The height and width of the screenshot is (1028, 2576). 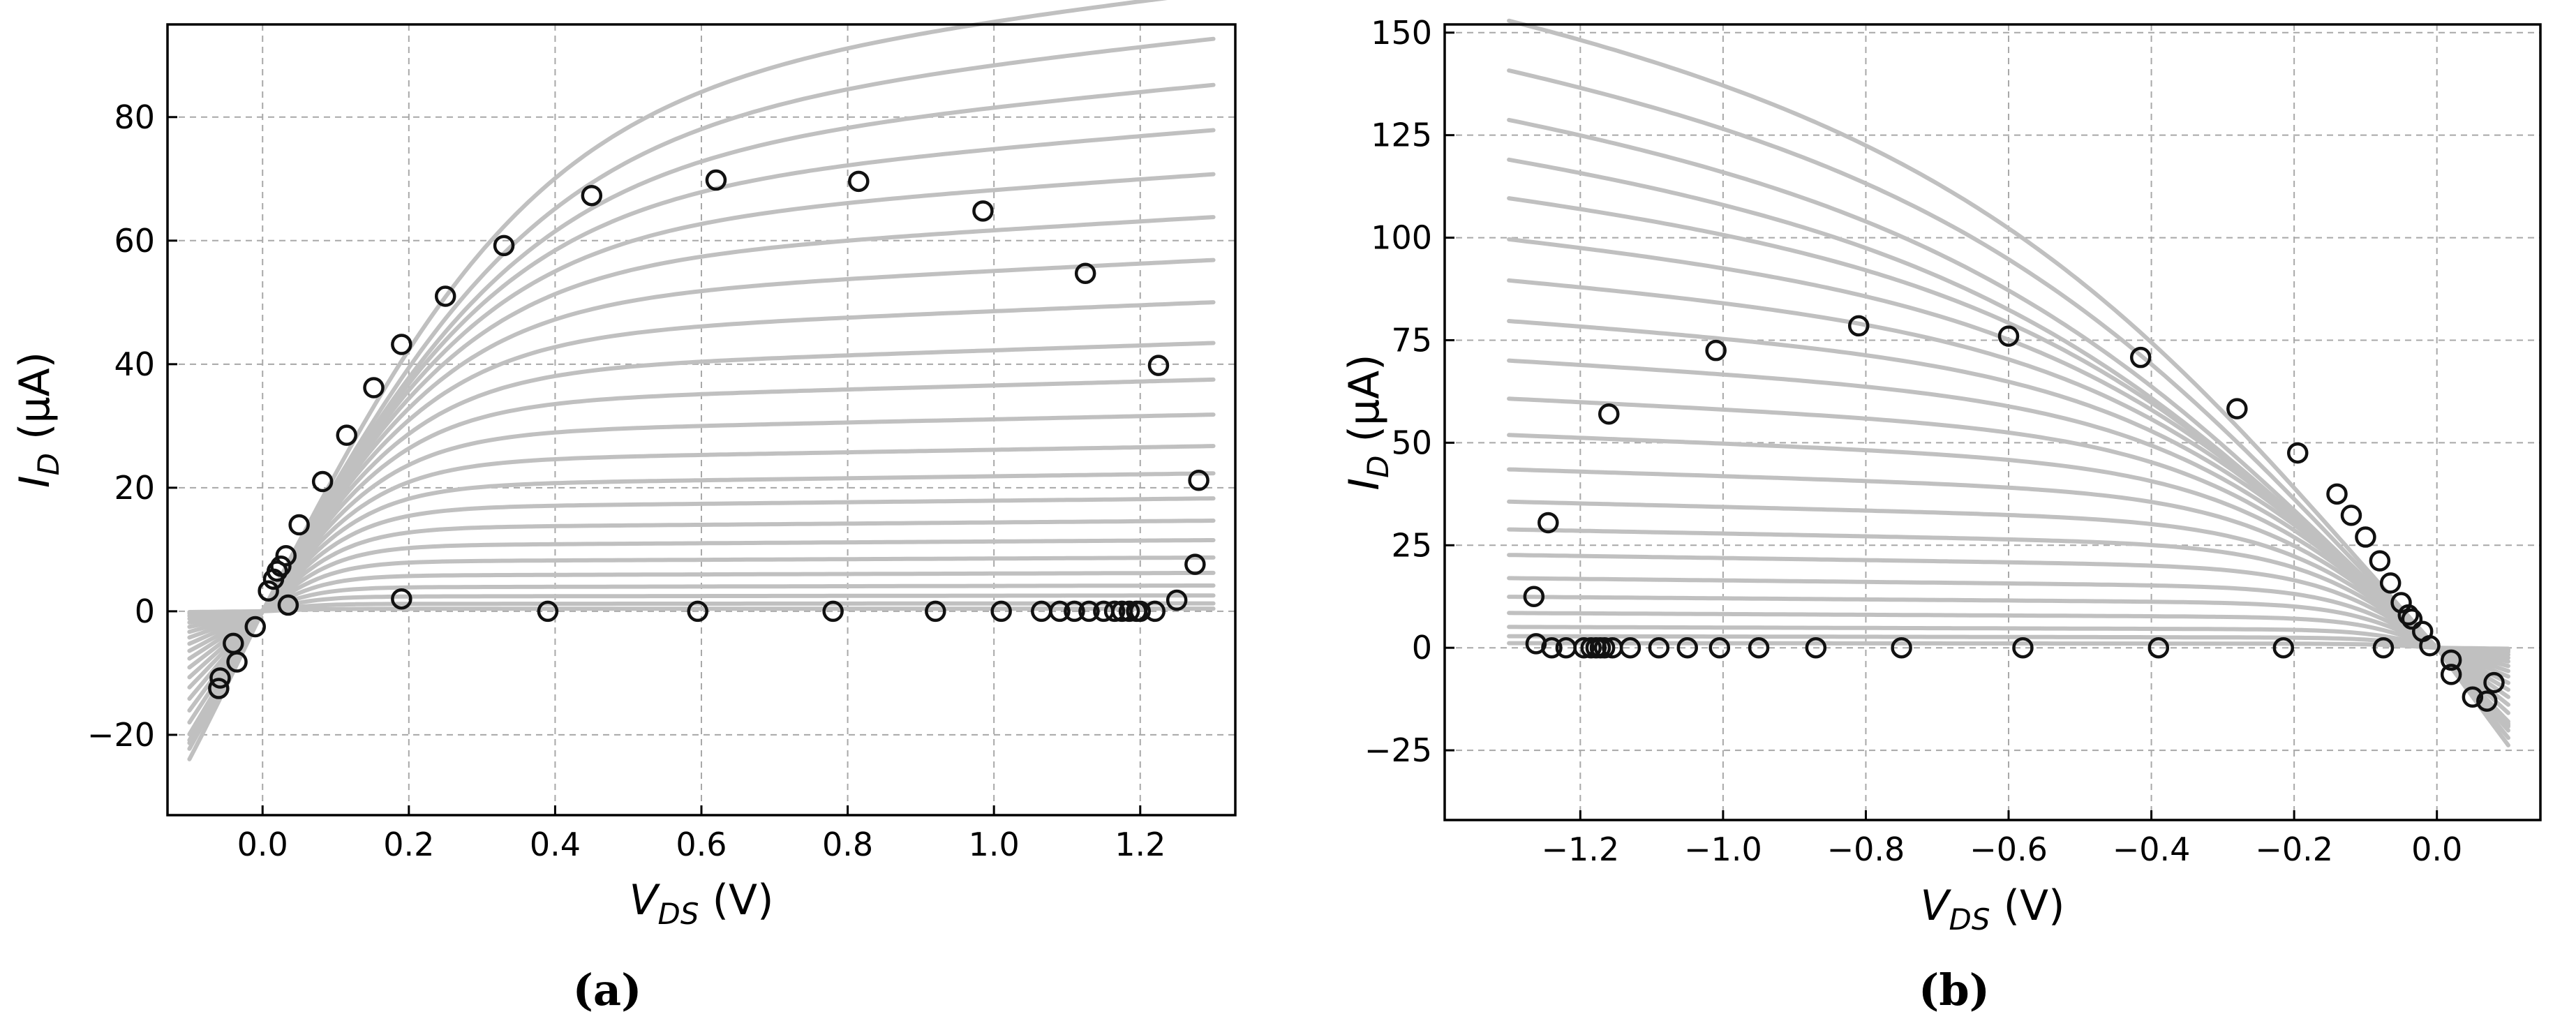 I want to click on x-tick-label: 1.2, so click(x=1140, y=844).